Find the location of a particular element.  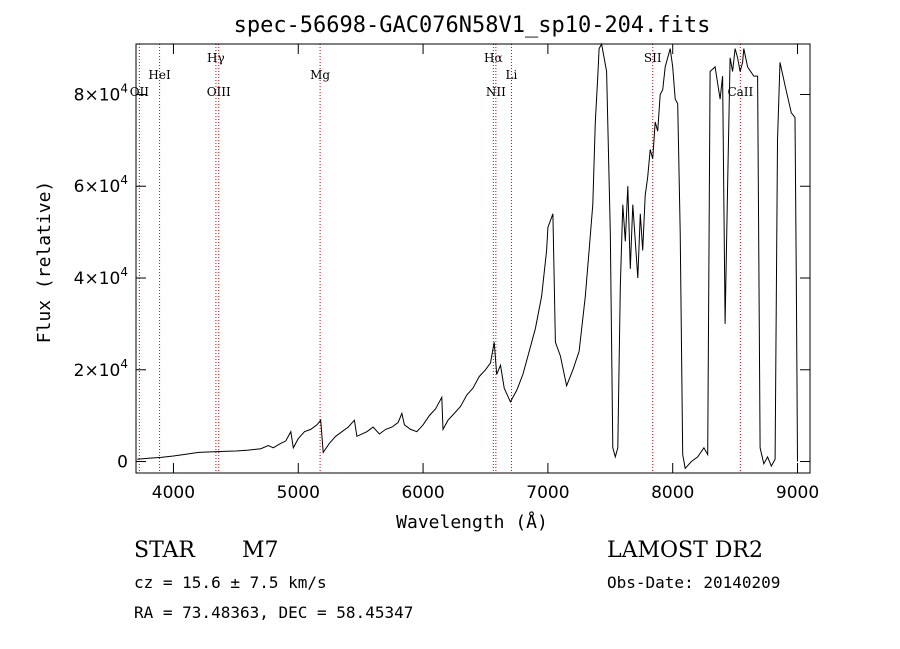

observation-date: Obs-Date: 20140209 is located at coordinates (694, 582).